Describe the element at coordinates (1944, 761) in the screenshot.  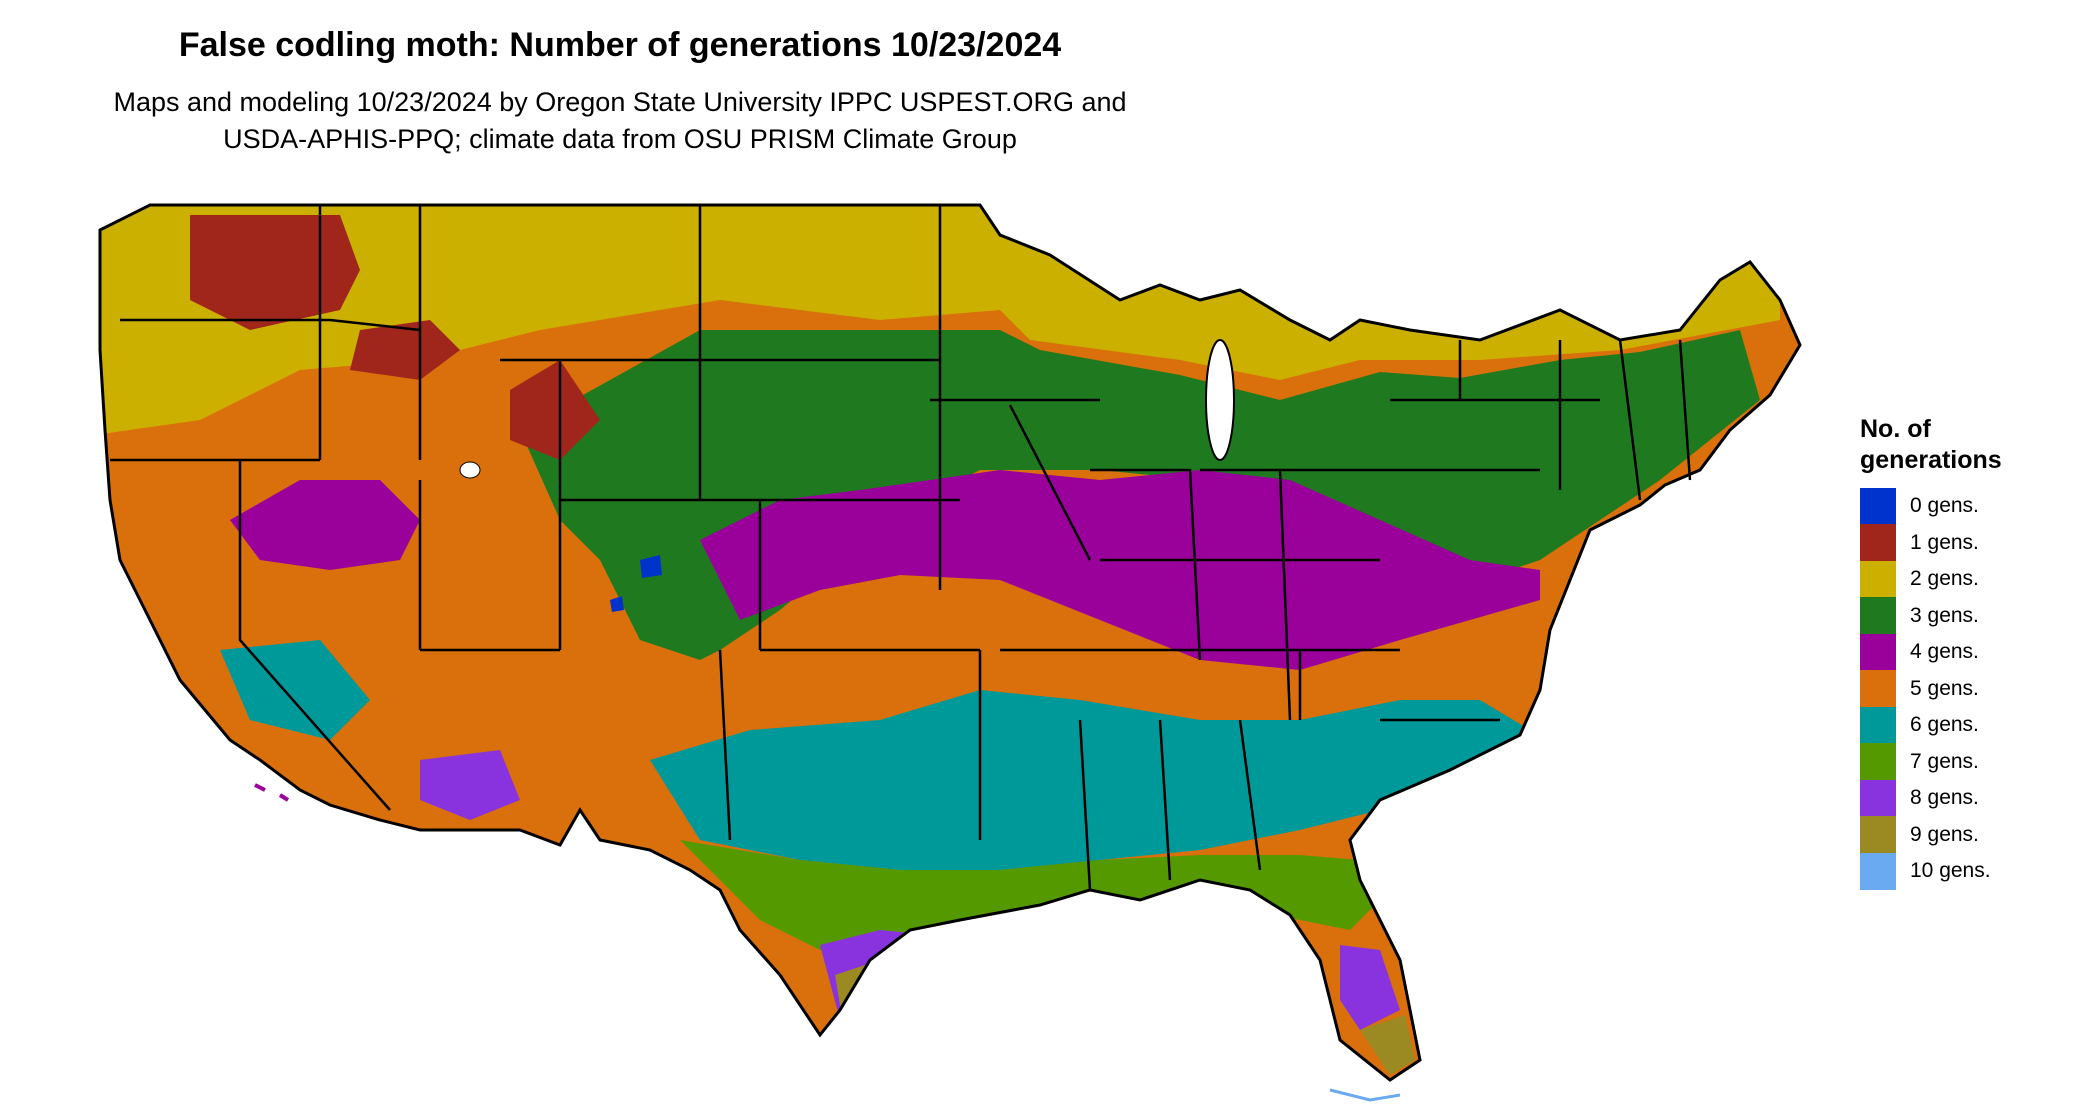
I see `legend-label: 7 gens.` at that location.